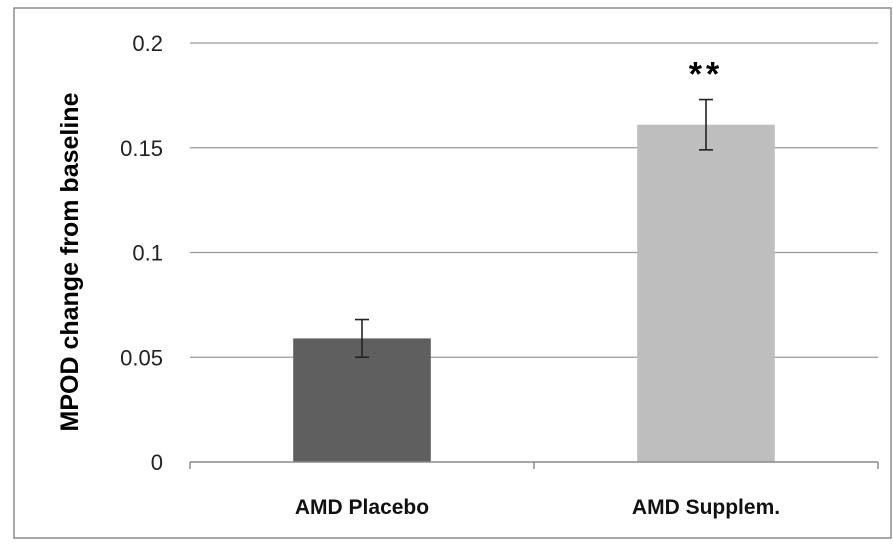 The width and height of the screenshot is (893, 545). What do you see at coordinates (157, 462) in the screenshot?
I see `y-tick-label: 0` at bounding box center [157, 462].